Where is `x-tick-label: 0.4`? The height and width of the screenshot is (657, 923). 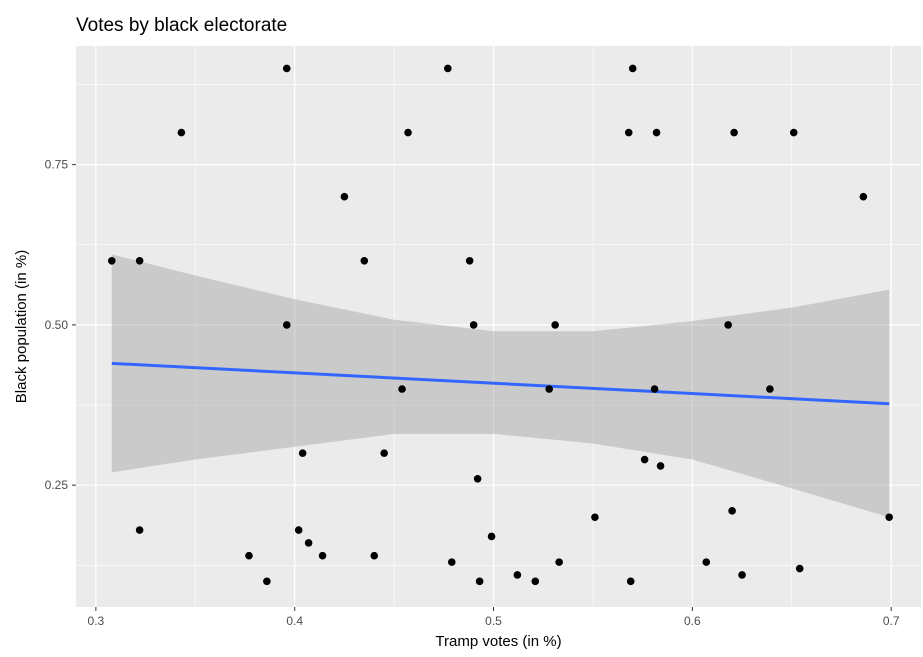
x-tick-label: 0.4 is located at coordinates (294, 621).